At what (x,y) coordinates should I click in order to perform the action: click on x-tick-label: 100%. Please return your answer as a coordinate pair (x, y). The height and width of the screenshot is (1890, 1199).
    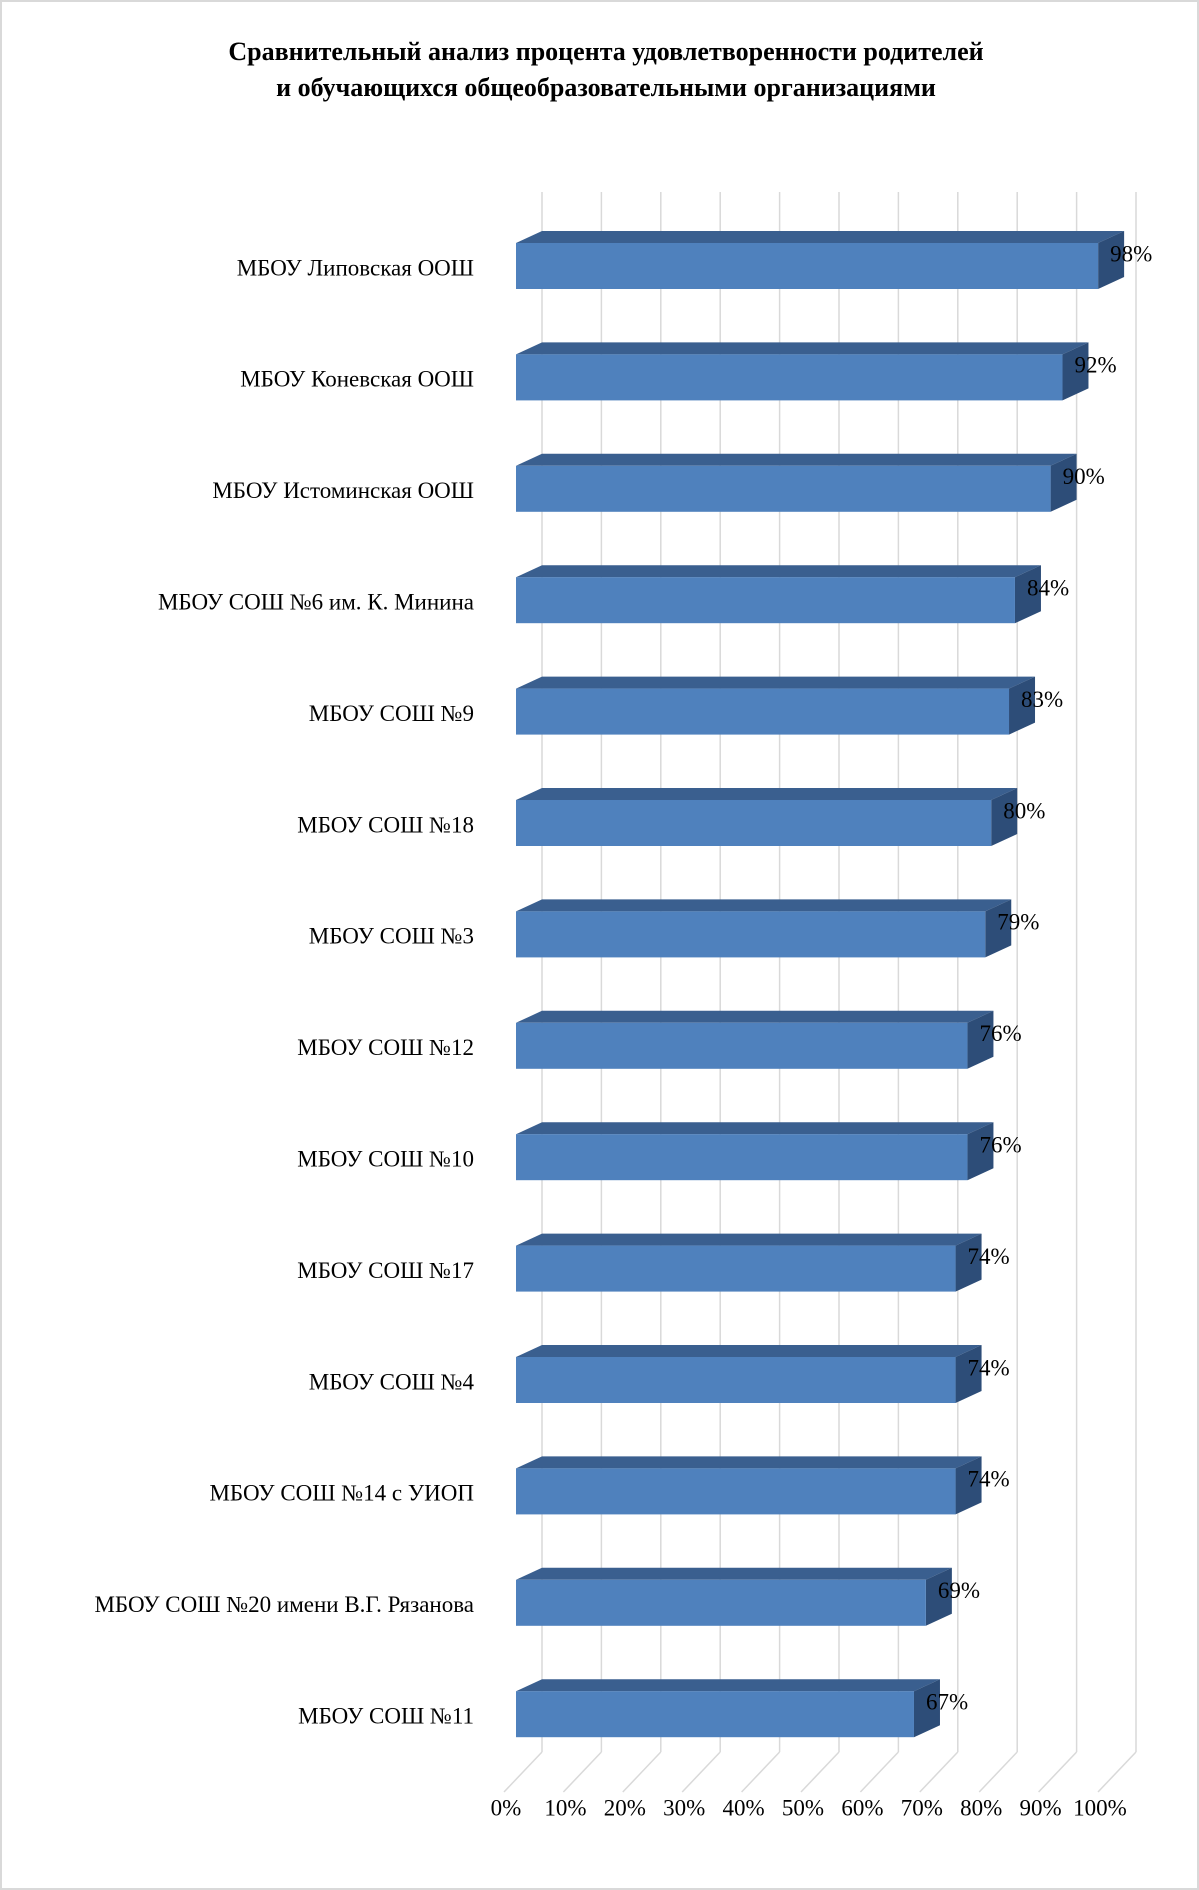
    Looking at the image, I should click on (1100, 1807).